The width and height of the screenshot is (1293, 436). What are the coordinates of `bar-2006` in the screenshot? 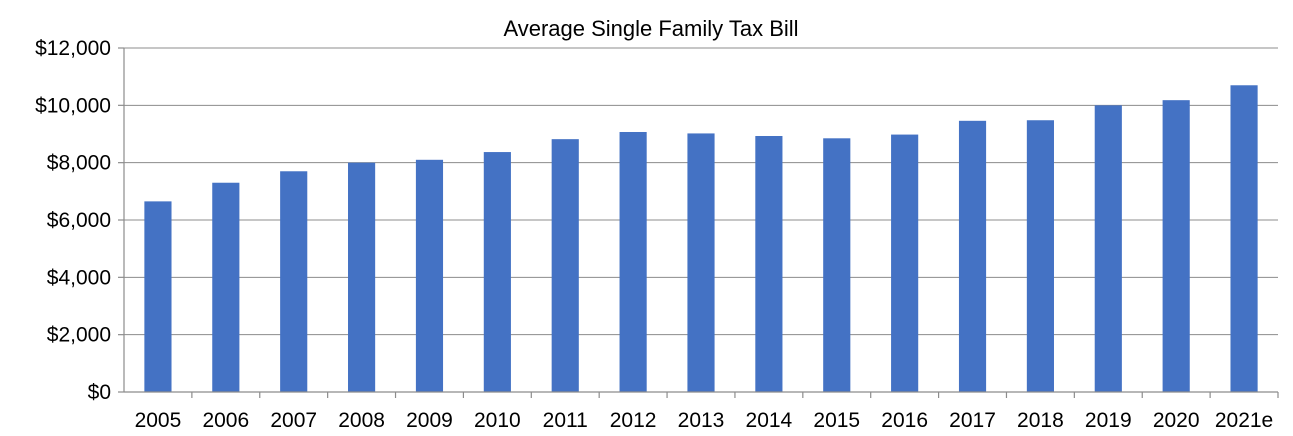 It's located at (226, 287).